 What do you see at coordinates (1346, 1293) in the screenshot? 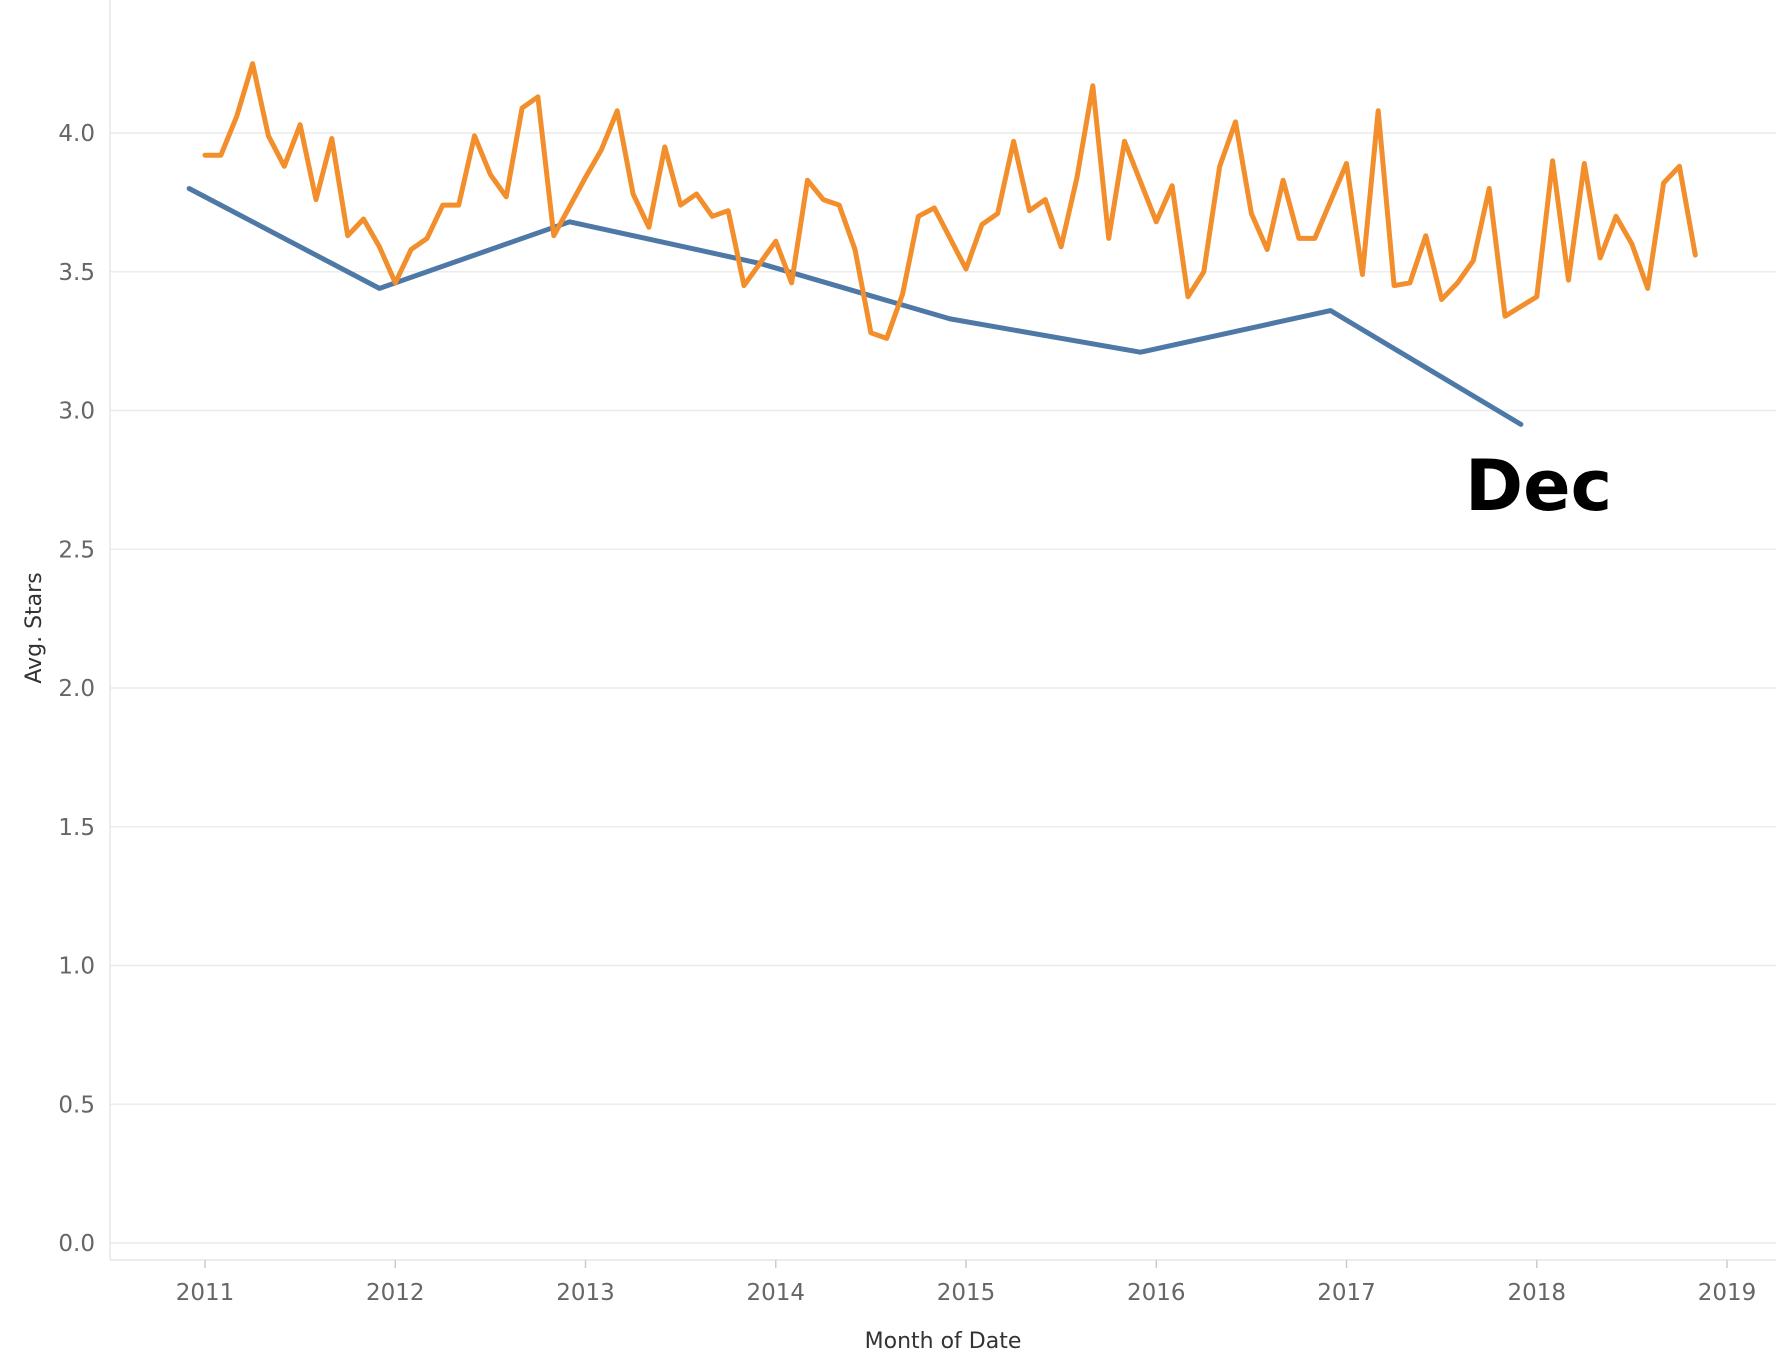
I see `x-tick-label: 2017` at bounding box center [1346, 1293].